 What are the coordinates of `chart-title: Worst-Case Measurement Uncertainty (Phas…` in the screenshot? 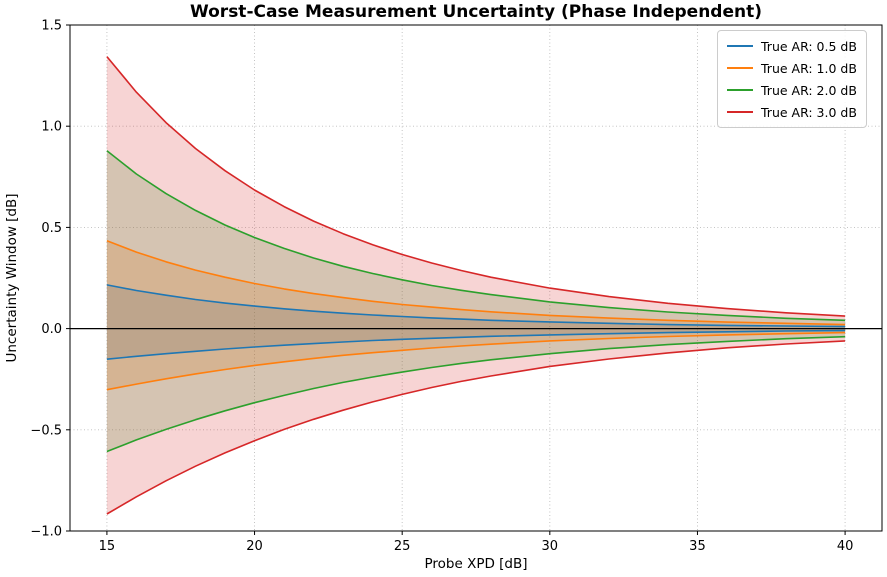 It's located at (476, 12).